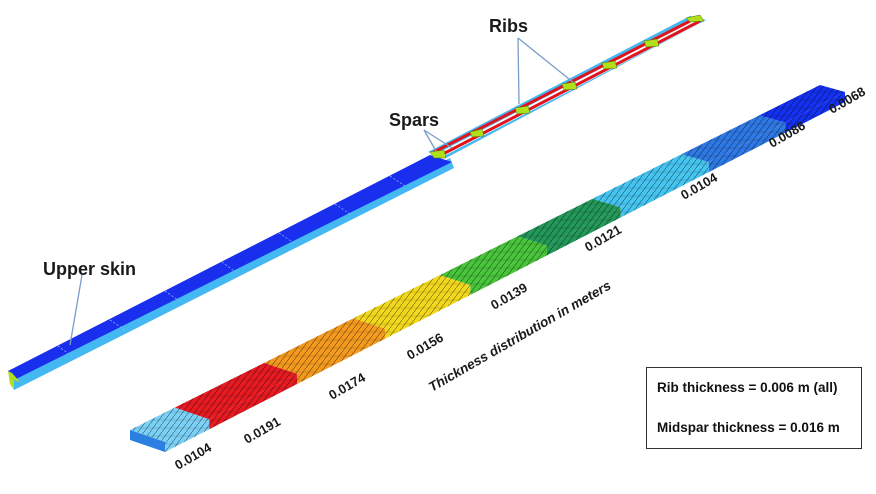  What do you see at coordinates (508, 26) in the screenshot?
I see `ribs-label: Ribs` at bounding box center [508, 26].